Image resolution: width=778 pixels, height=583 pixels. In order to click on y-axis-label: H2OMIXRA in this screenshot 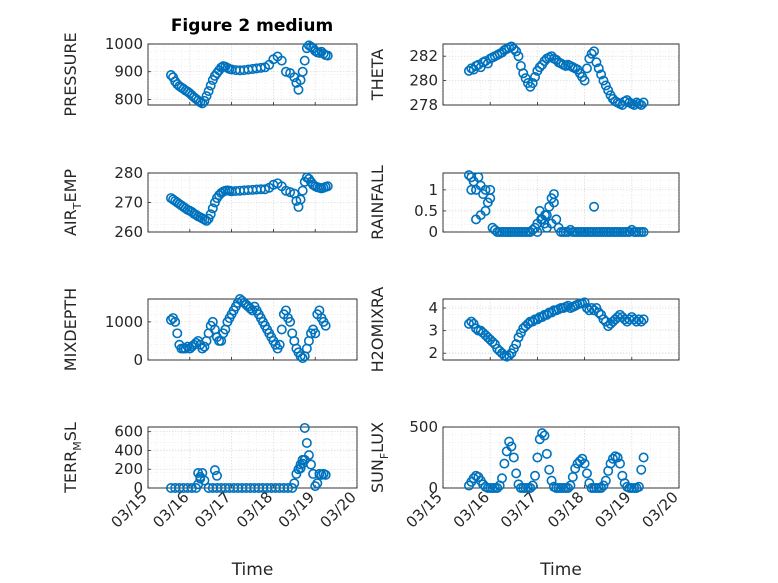, I will do `click(377, 330)`.